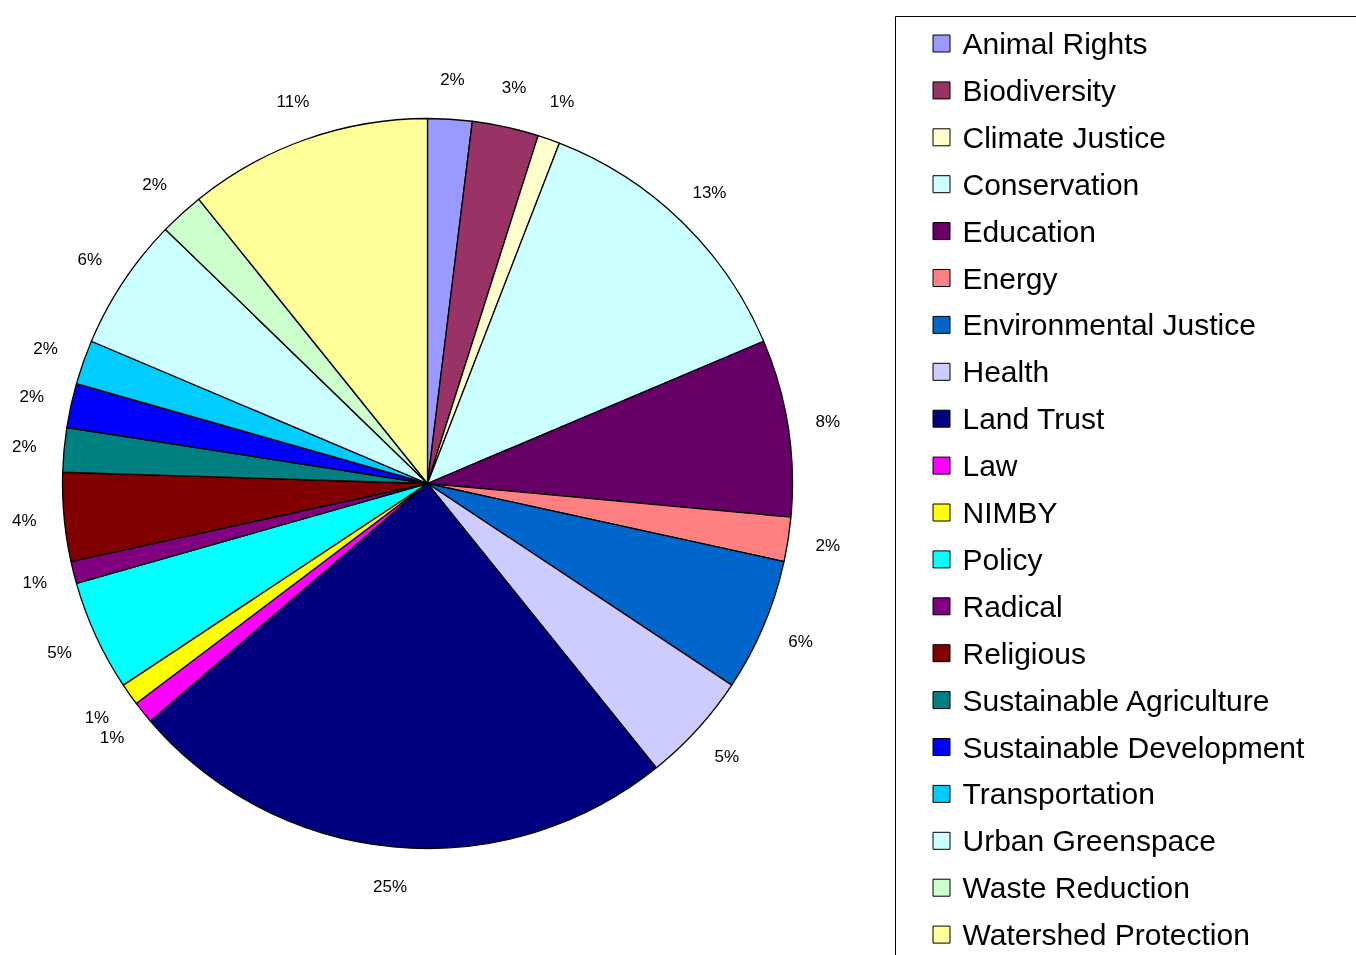 The height and width of the screenshot is (955, 1356). I want to click on legend-label: Urban Greenspace, so click(1089, 841).